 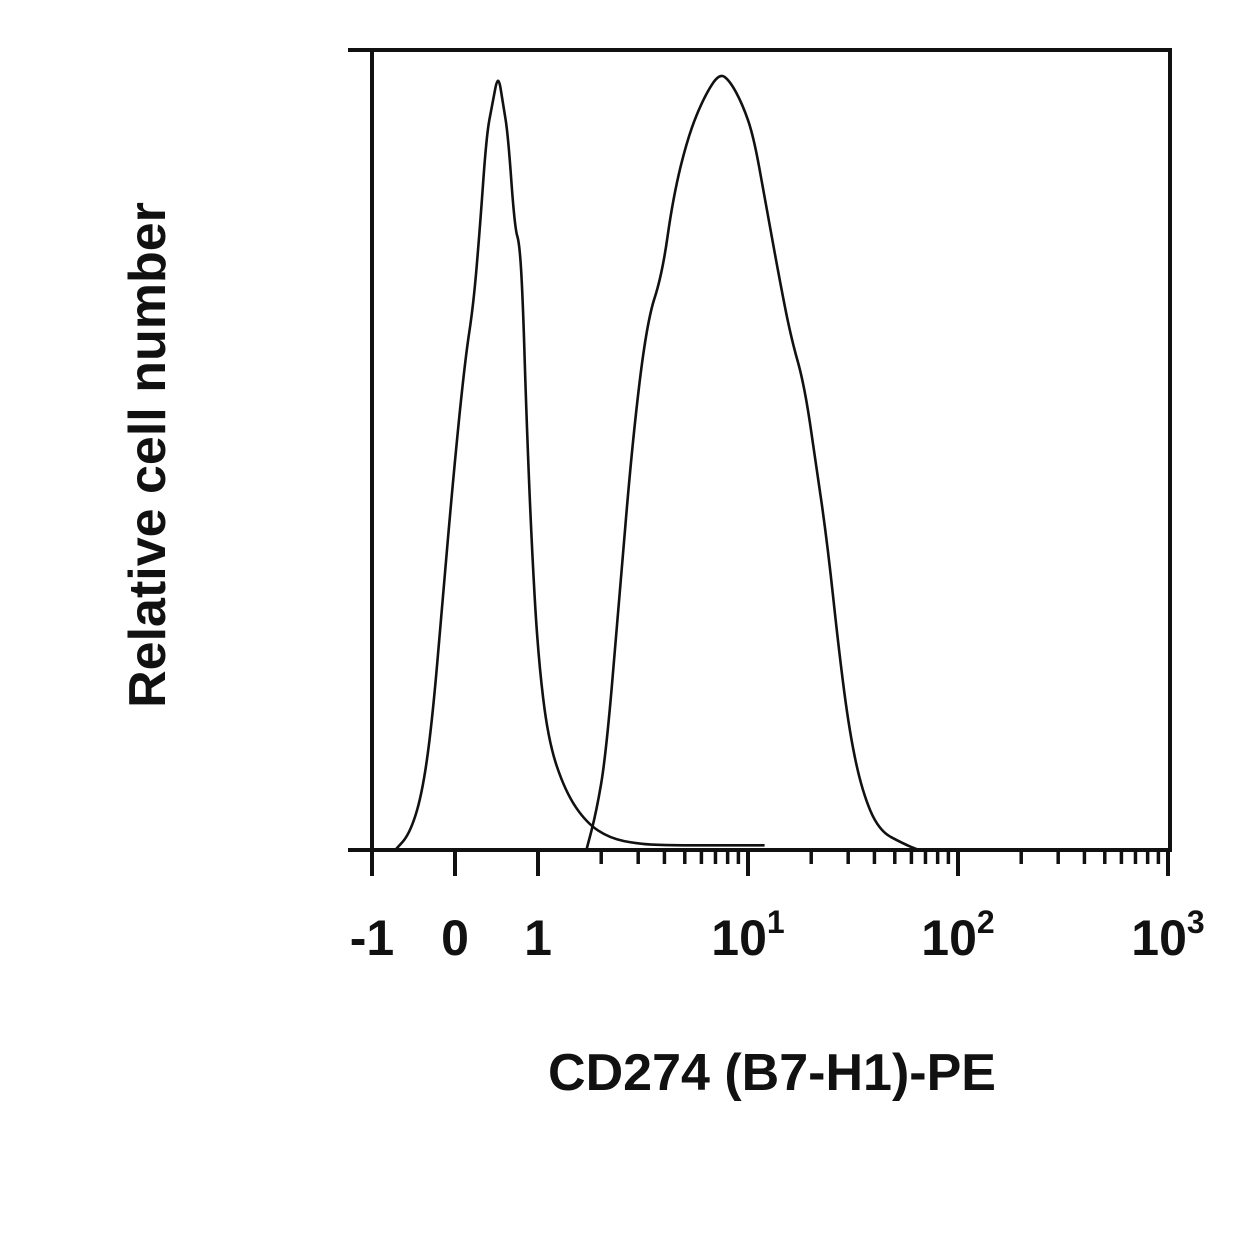 What do you see at coordinates (1167, 935) in the screenshot?
I see `x-tick-label: 10³` at bounding box center [1167, 935].